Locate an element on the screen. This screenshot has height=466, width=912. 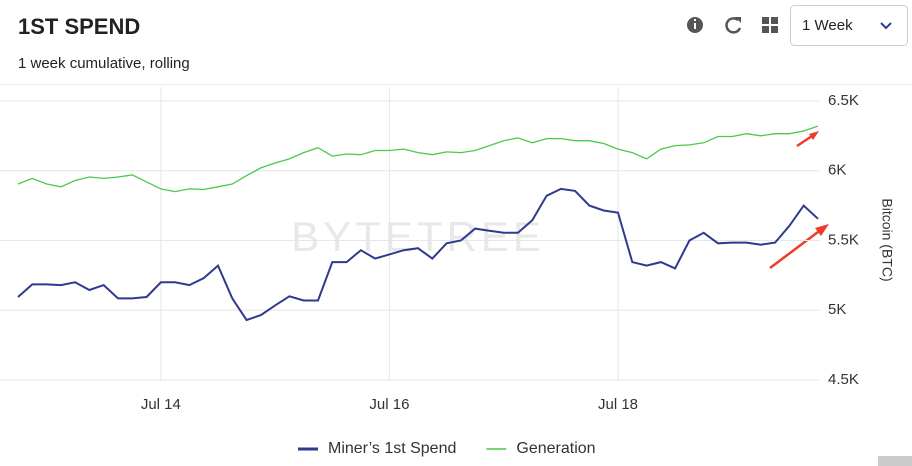
line-series is located at coordinates (418, 159).